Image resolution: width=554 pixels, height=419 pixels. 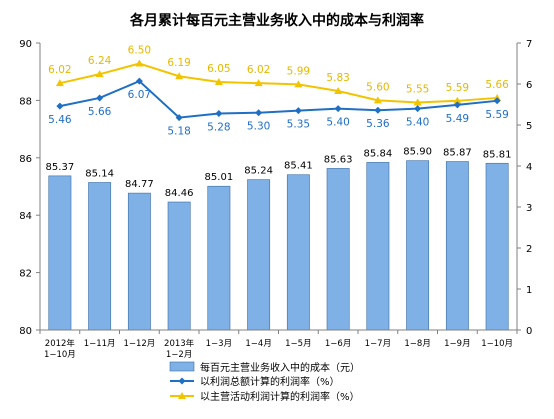 What do you see at coordinates (457, 344) in the screenshot?
I see `x-tick-label: 1−9月` at bounding box center [457, 344].